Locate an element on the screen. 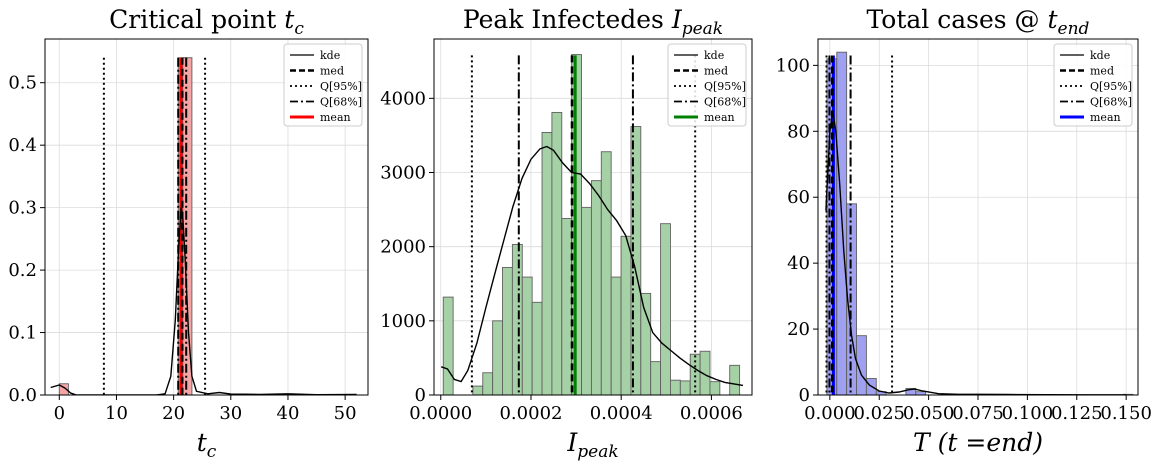 This screenshot has width=1154, height=470. x-axis-label: Ipeak is located at coordinates (592, 445).